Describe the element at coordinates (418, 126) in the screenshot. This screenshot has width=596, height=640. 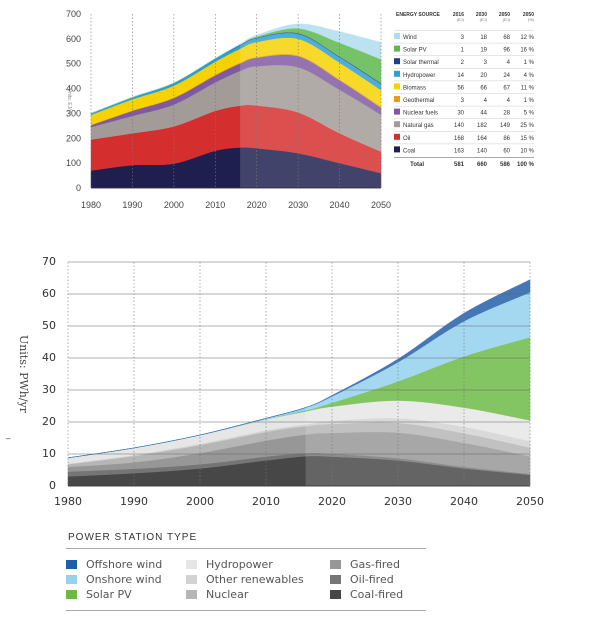
I see `table-cell: Natural gas` at that location.